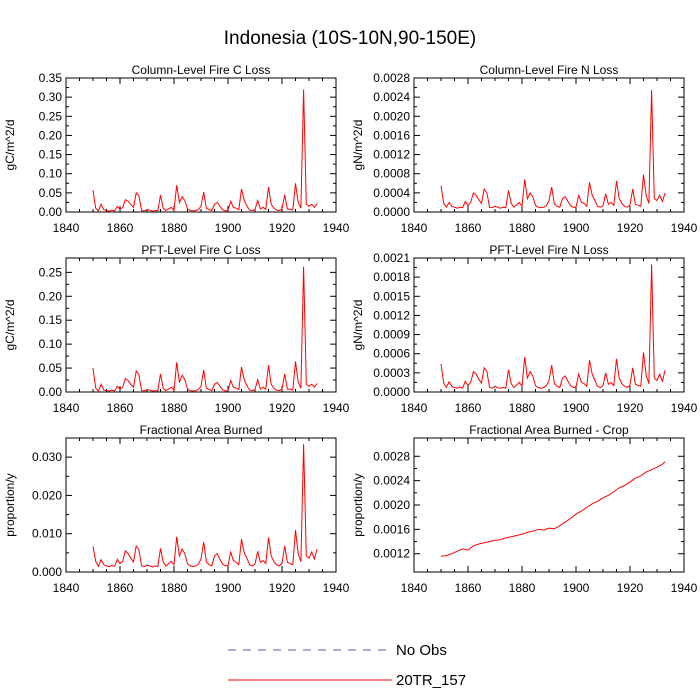 Image resolution: width=700 pixels, height=700 pixels. What do you see at coordinates (350, 38) in the screenshot?
I see `figure-title: Indonesia (10S-10N,90-150E)` at bounding box center [350, 38].